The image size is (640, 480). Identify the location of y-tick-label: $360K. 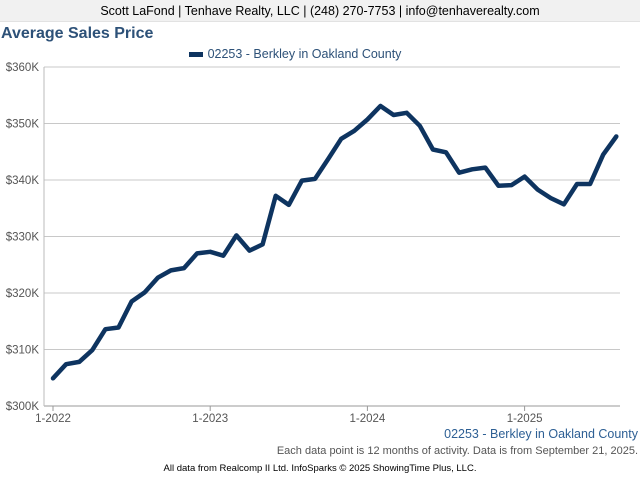
(23, 68).